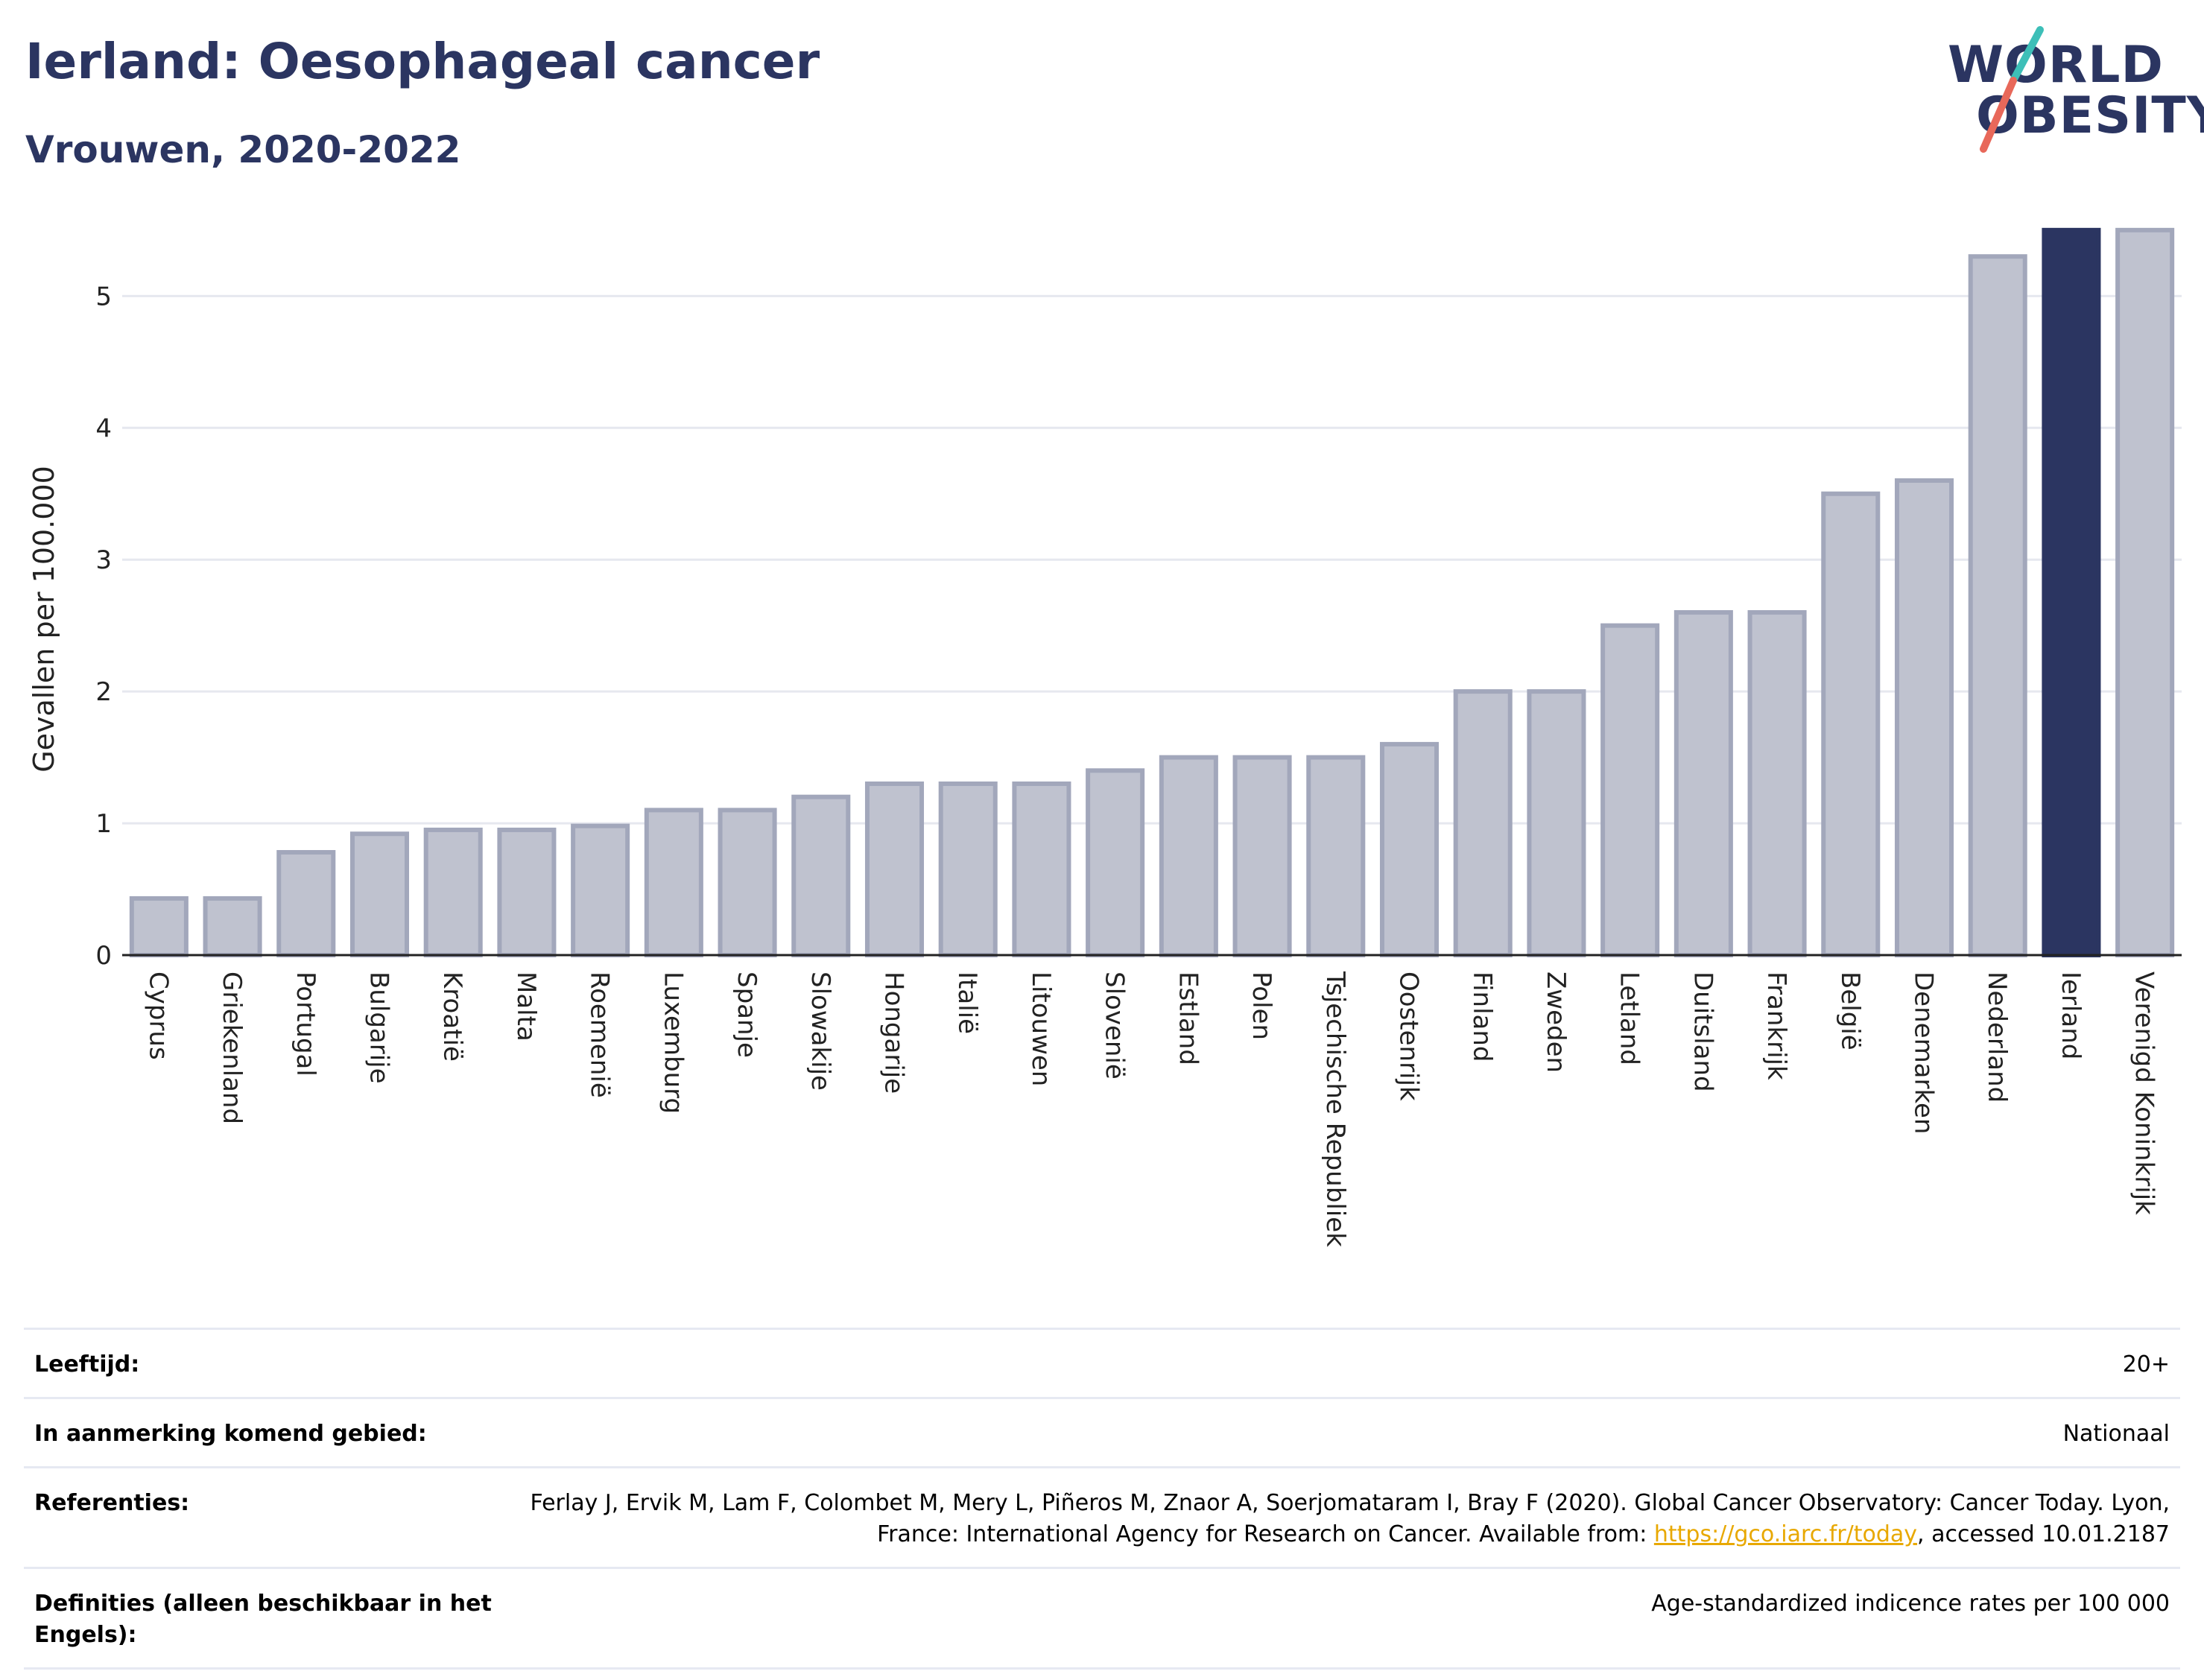  What do you see at coordinates (87, 1364) in the screenshot?
I see `age-label: Leeftijd:` at bounding box center [87, 1364].